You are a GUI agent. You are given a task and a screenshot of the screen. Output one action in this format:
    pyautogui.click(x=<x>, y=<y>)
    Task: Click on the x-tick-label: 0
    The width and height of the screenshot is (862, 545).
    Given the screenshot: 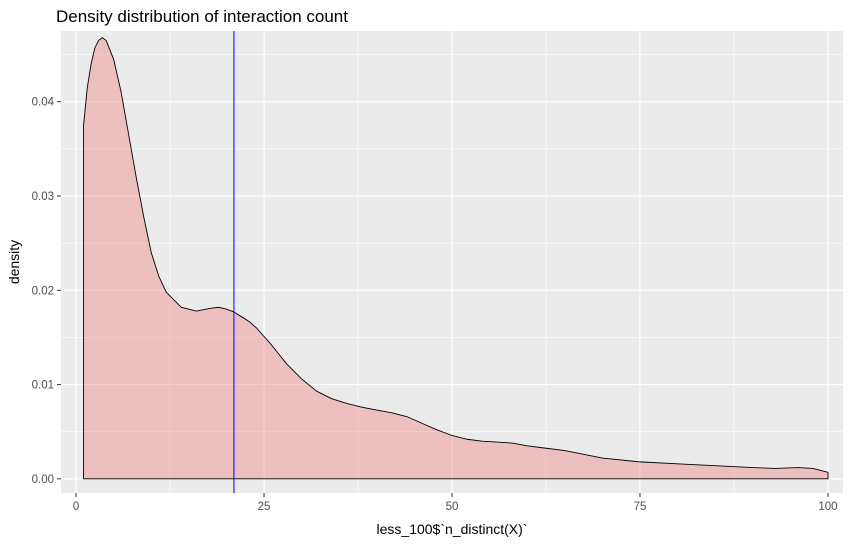 What is the action you would take?
    pyautogui.click(x=76, y=507)
    